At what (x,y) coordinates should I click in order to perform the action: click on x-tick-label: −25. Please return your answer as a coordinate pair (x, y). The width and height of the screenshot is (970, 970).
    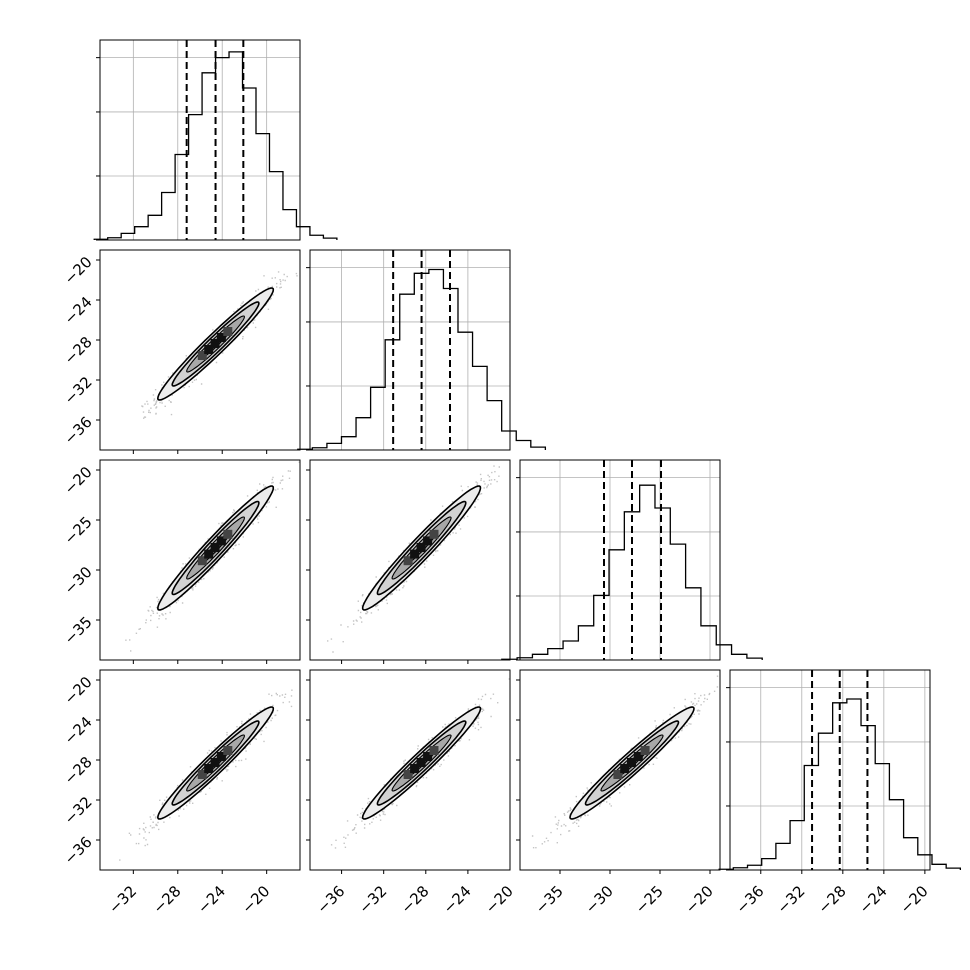
    Looking at the image, I should click on (649, 899).